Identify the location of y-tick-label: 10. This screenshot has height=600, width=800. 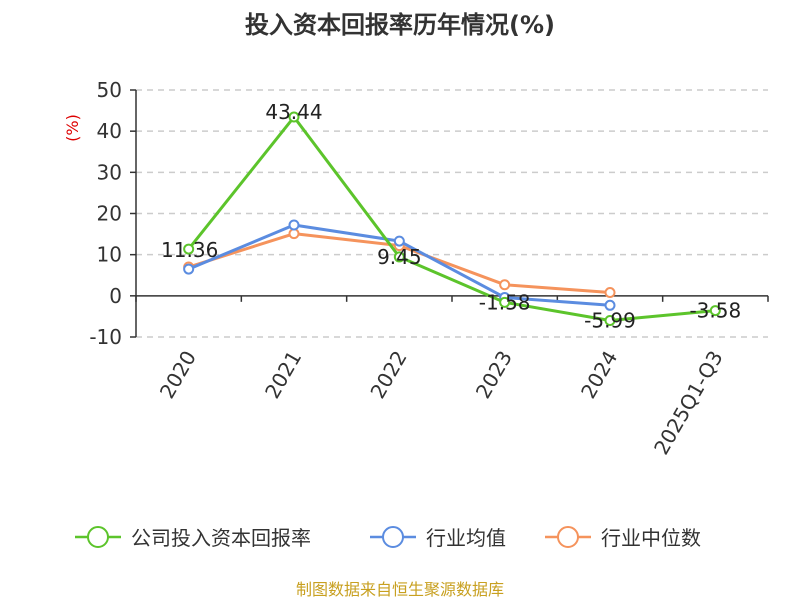
(109, 255).